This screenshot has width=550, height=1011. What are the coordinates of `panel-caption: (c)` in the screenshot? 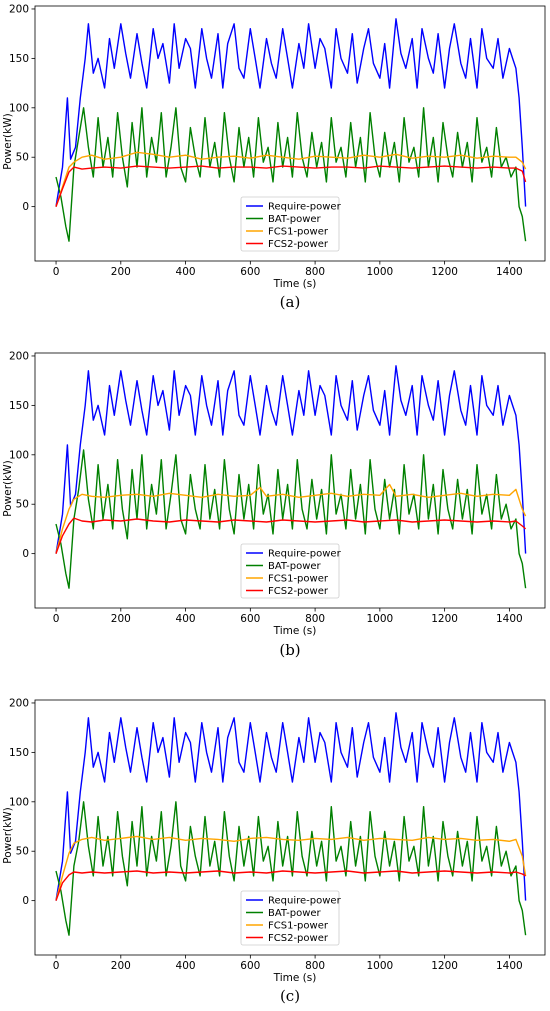 It's located at (290, 996).